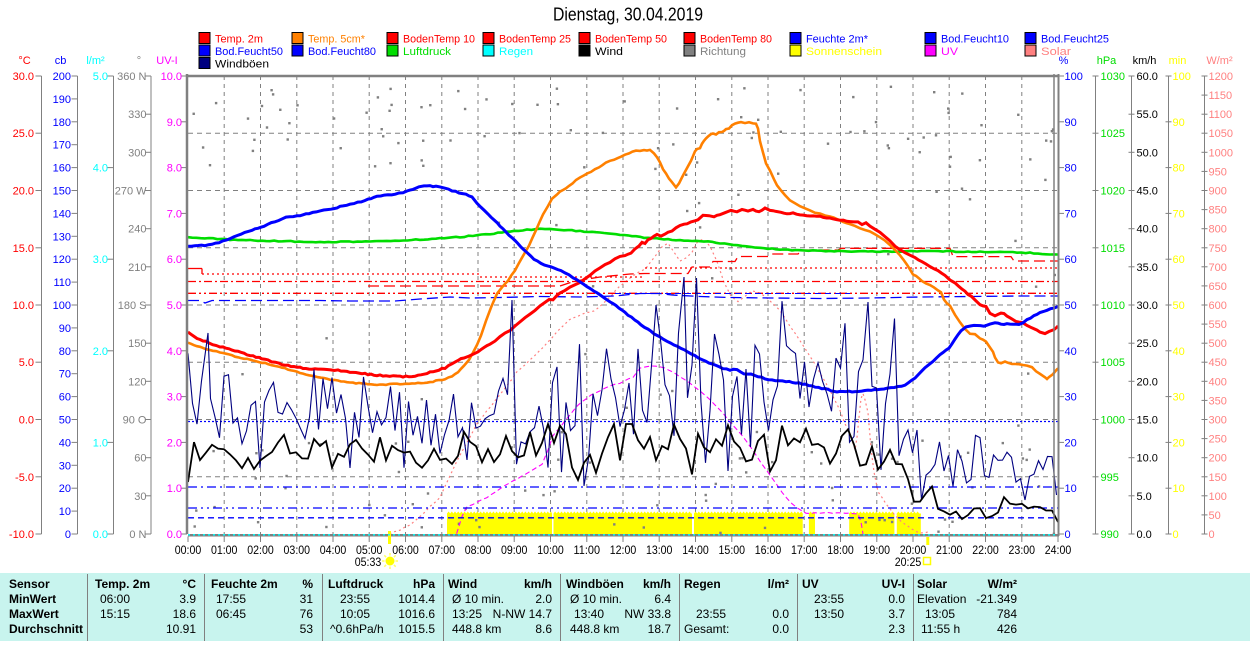 The height and width of the screenshot is (646, 1250). I want to click on svg-text: 1010, so click(1113, 306).